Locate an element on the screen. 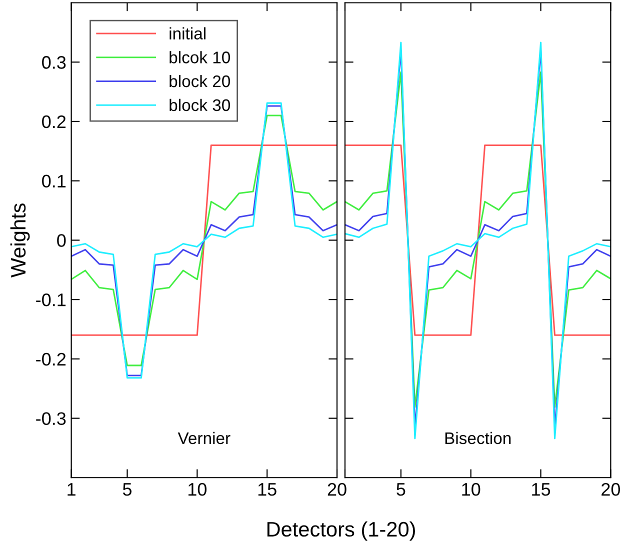  annotation: Bisection is located at coordinates (478, 438).